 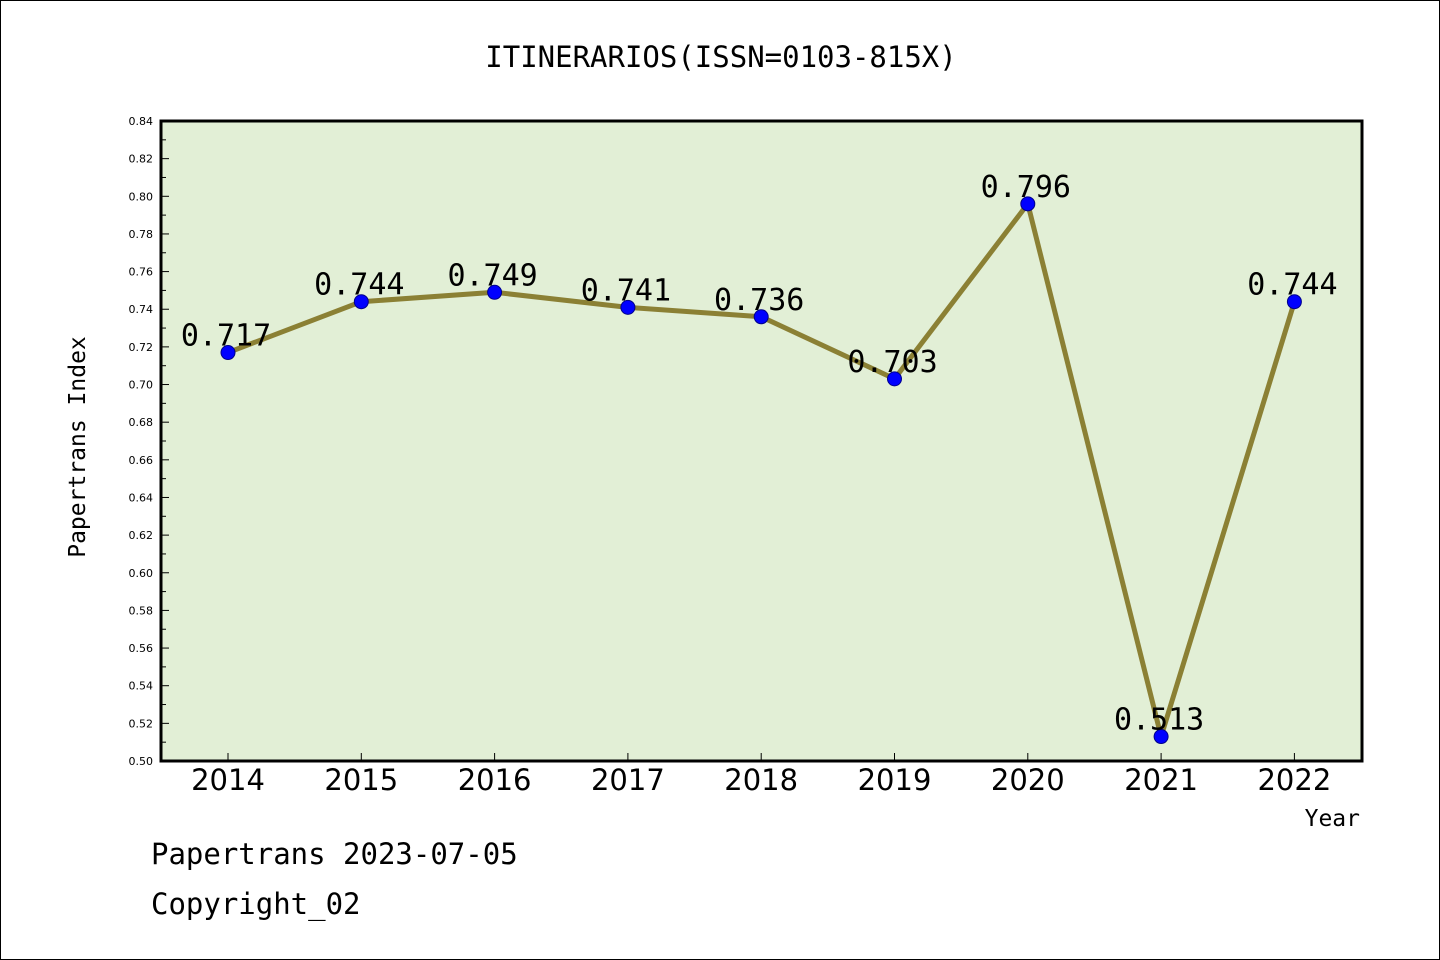 What do you see at coordinates (141, 121) in the screenshot?
I see `y-tick-label: 0.84` at bounding box center [141, 121].